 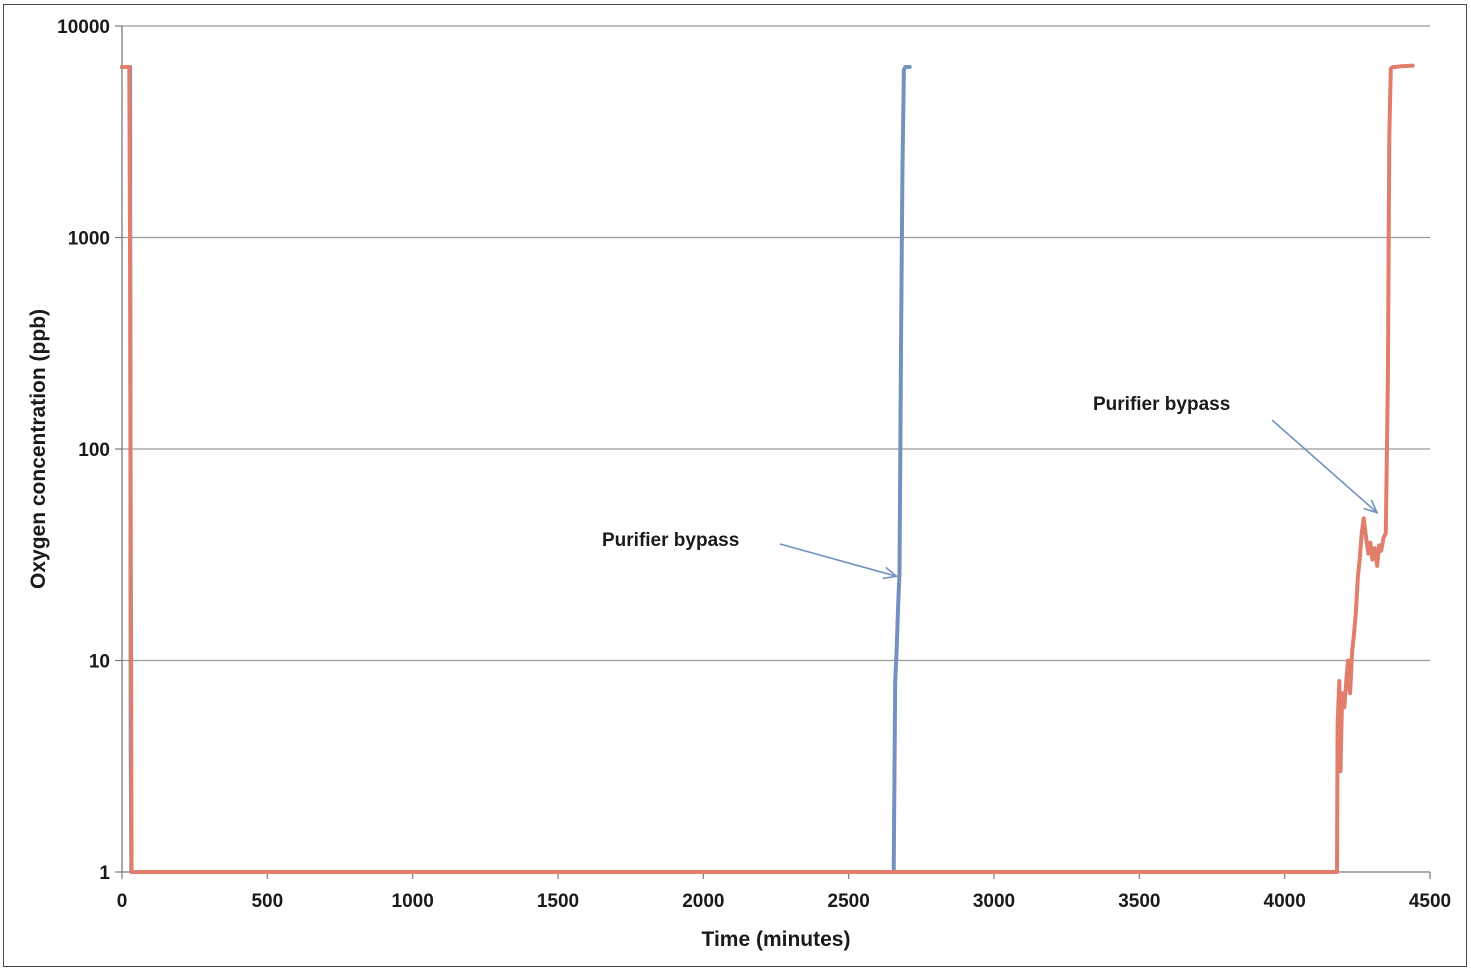 I want to click on x-axis-title: Time (minutes), so click(x=776, y=939).